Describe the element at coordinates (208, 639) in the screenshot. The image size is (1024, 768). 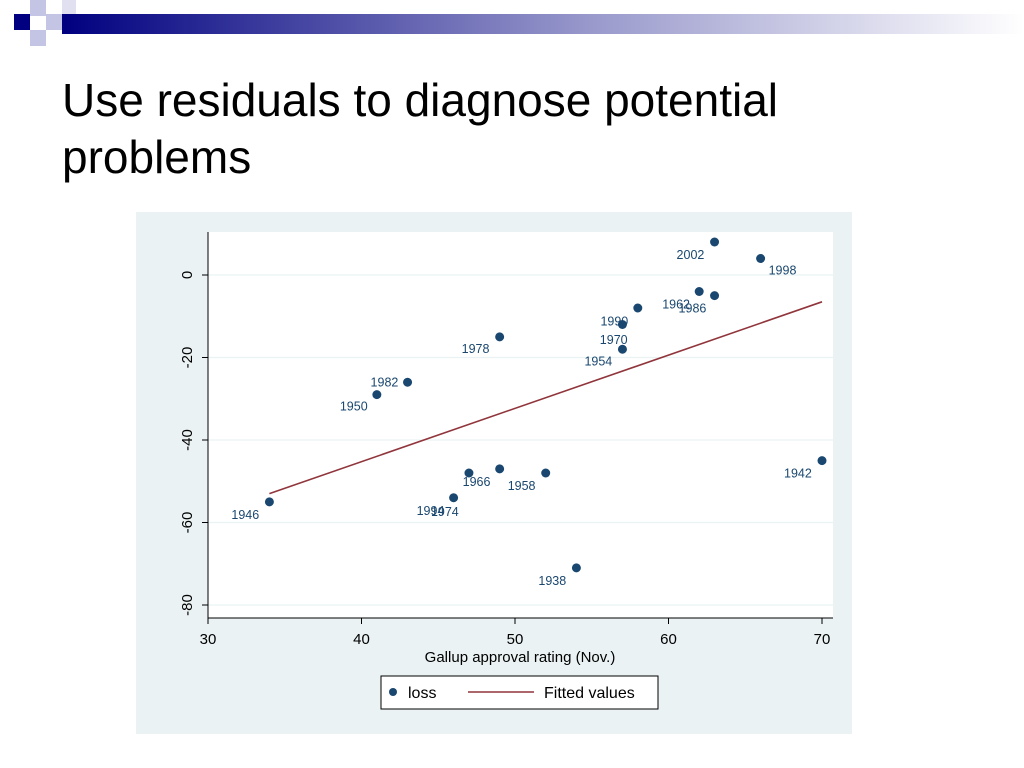
I see `x-tick-label: 30` at that location.